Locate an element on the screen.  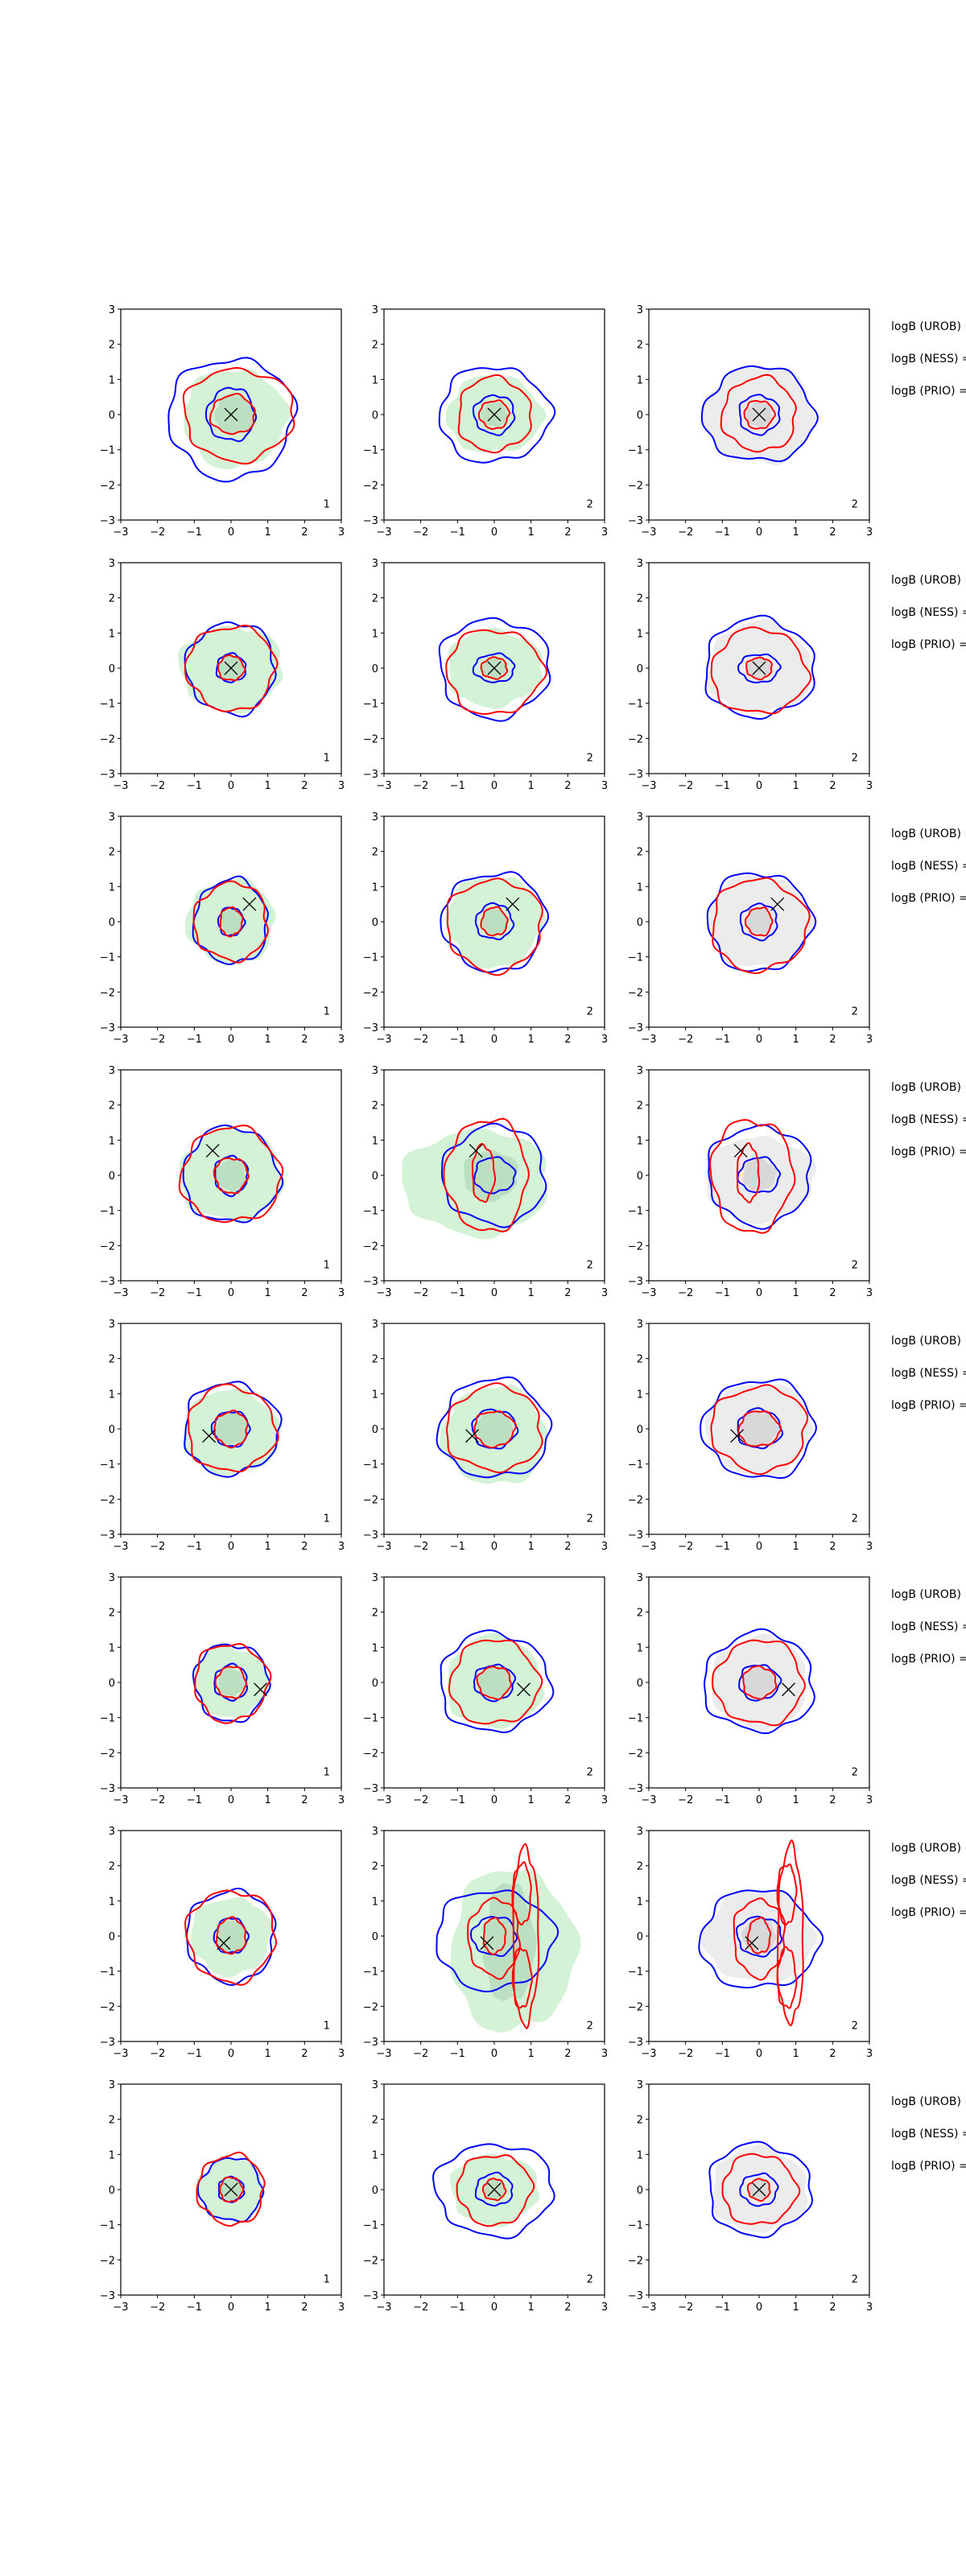
panel-r1-c1: −3−3 −2 −2 −1 −1 0 0 1 1 2 2 3 3 1 is located at coordinates (222, 422).